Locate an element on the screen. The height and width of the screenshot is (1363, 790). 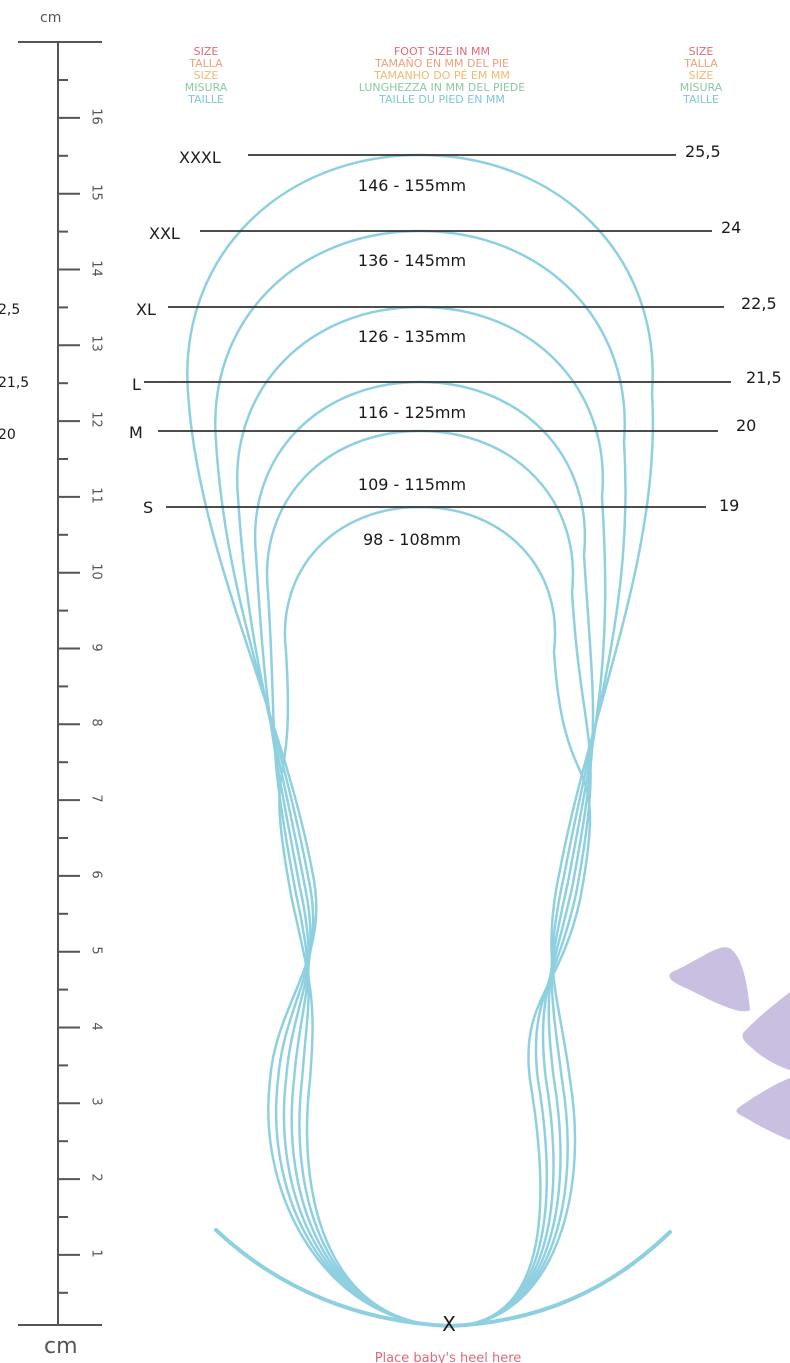
size-range-m: 109 - 115mm is located at coordinates (412, 484).